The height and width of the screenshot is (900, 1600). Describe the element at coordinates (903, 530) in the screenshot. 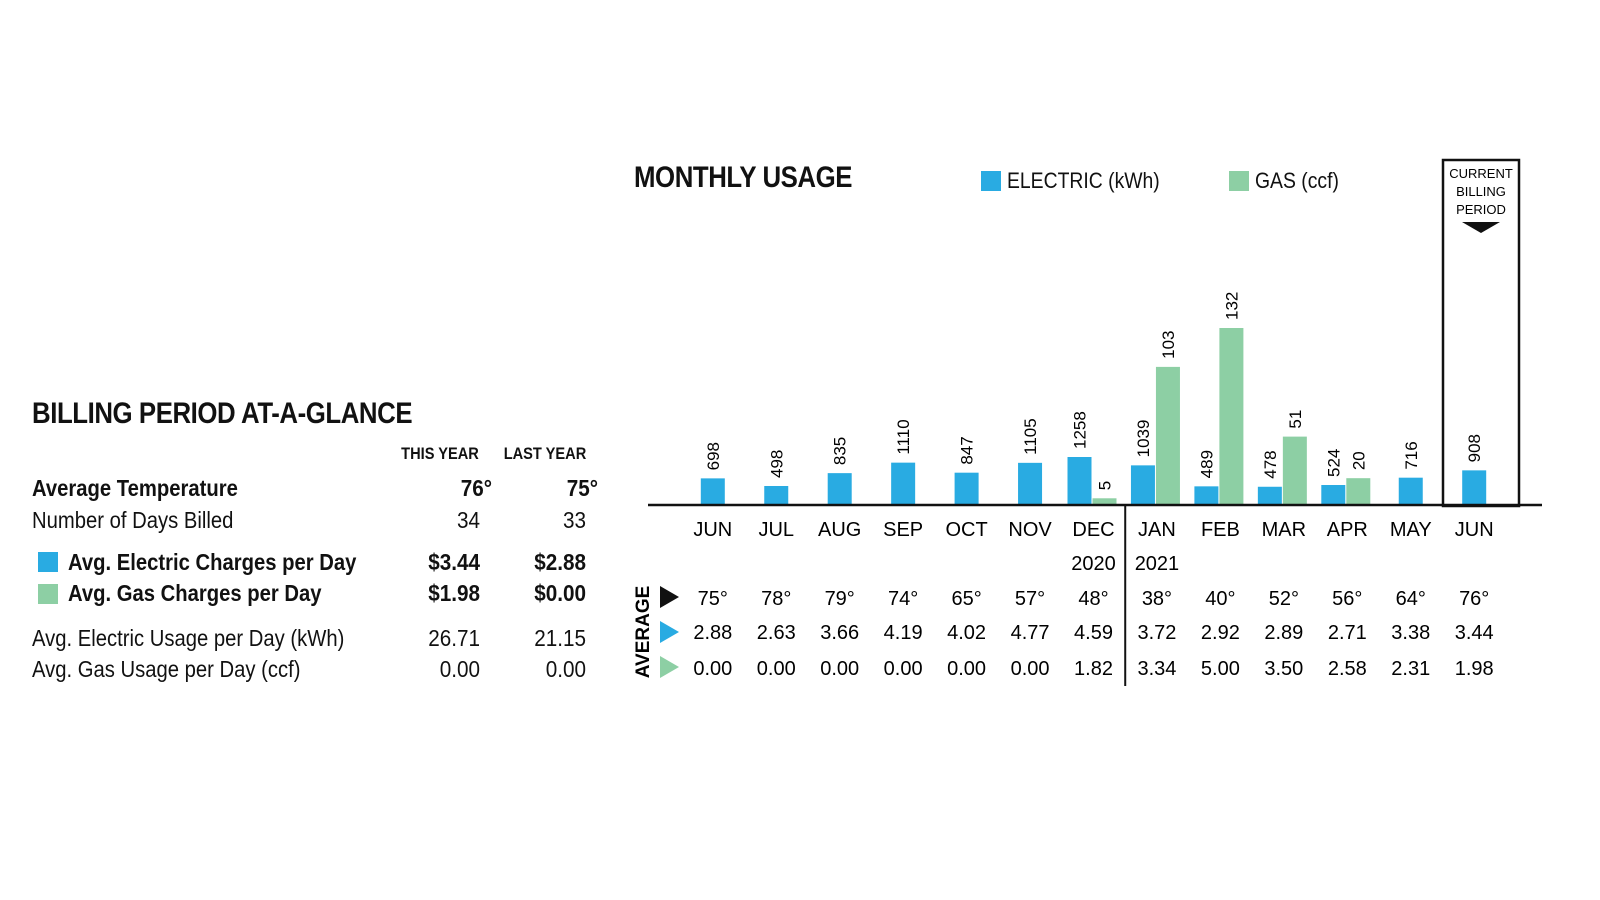

I see `month-tick-label: SEP` at that location.